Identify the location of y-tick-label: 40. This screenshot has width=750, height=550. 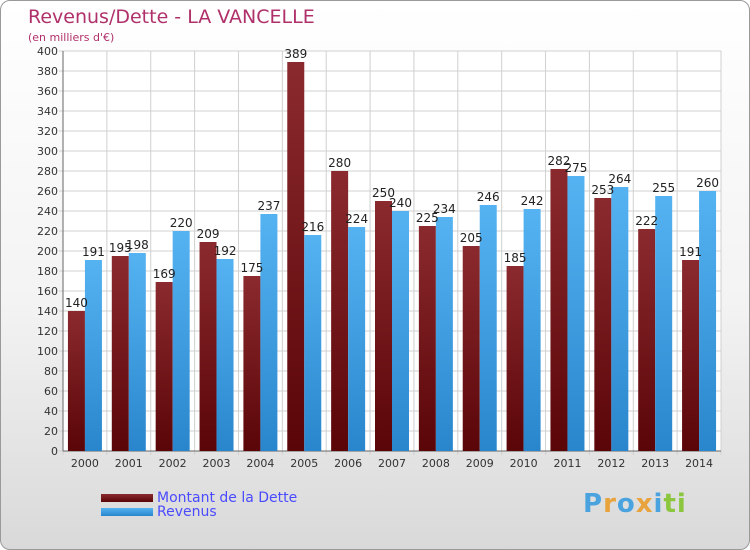
(51, 411).